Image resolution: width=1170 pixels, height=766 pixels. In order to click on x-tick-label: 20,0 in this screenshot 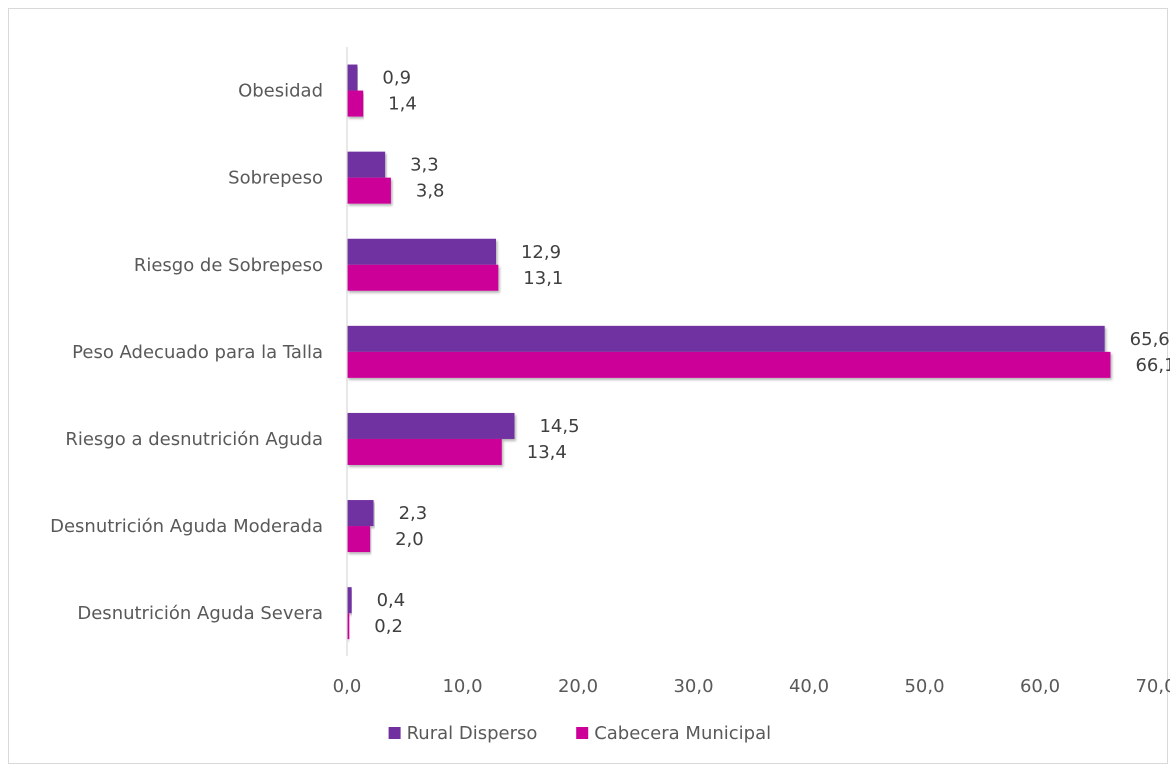, I will do `click(578, 686)`.